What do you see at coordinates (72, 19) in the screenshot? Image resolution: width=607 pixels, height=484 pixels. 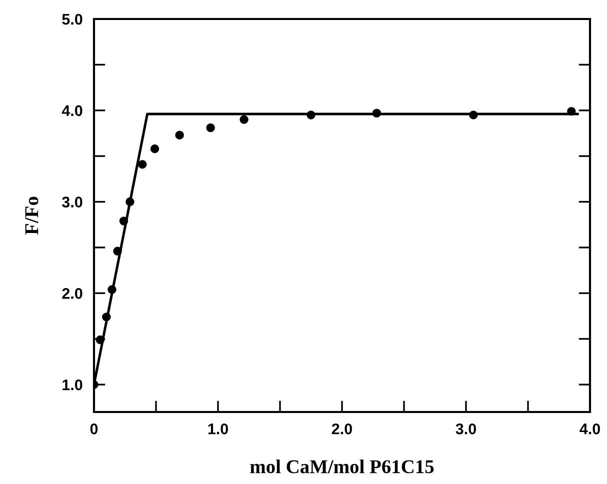 I see `y-tick-label: 5.0` at bounding box center [72, 19].